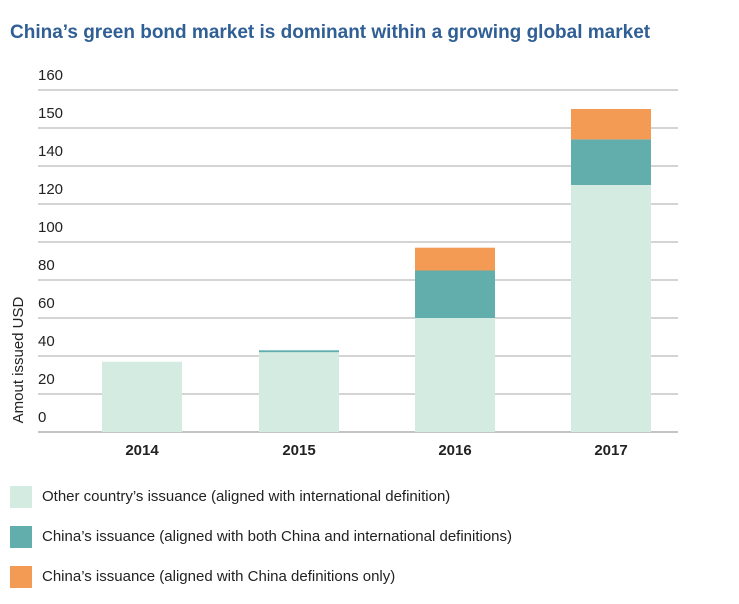 The image size is (739, 604). Describe the element at coordinates (46, 379) in the screenshot. I see `y-tick-label: 20` at that location.